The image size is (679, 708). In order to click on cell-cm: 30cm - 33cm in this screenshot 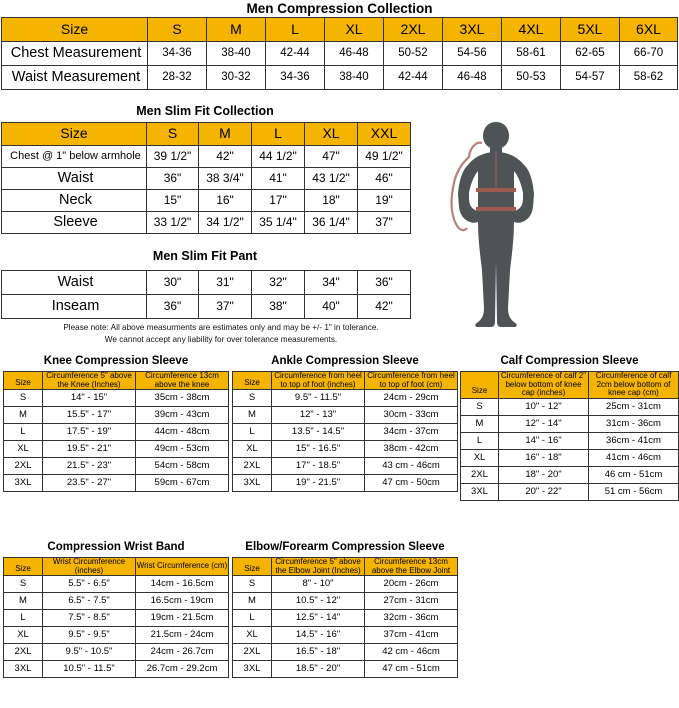, I will do `click(411, 415)`.